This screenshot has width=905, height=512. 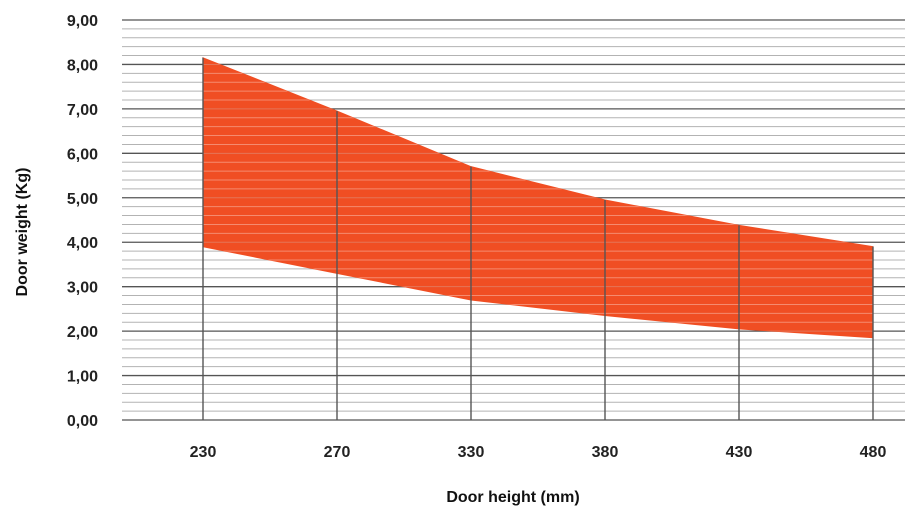 What do you see at coordinates (82, 421) in the screenshot?
I see `y-tick-label: 0,00` at bounding box center [82, 421].